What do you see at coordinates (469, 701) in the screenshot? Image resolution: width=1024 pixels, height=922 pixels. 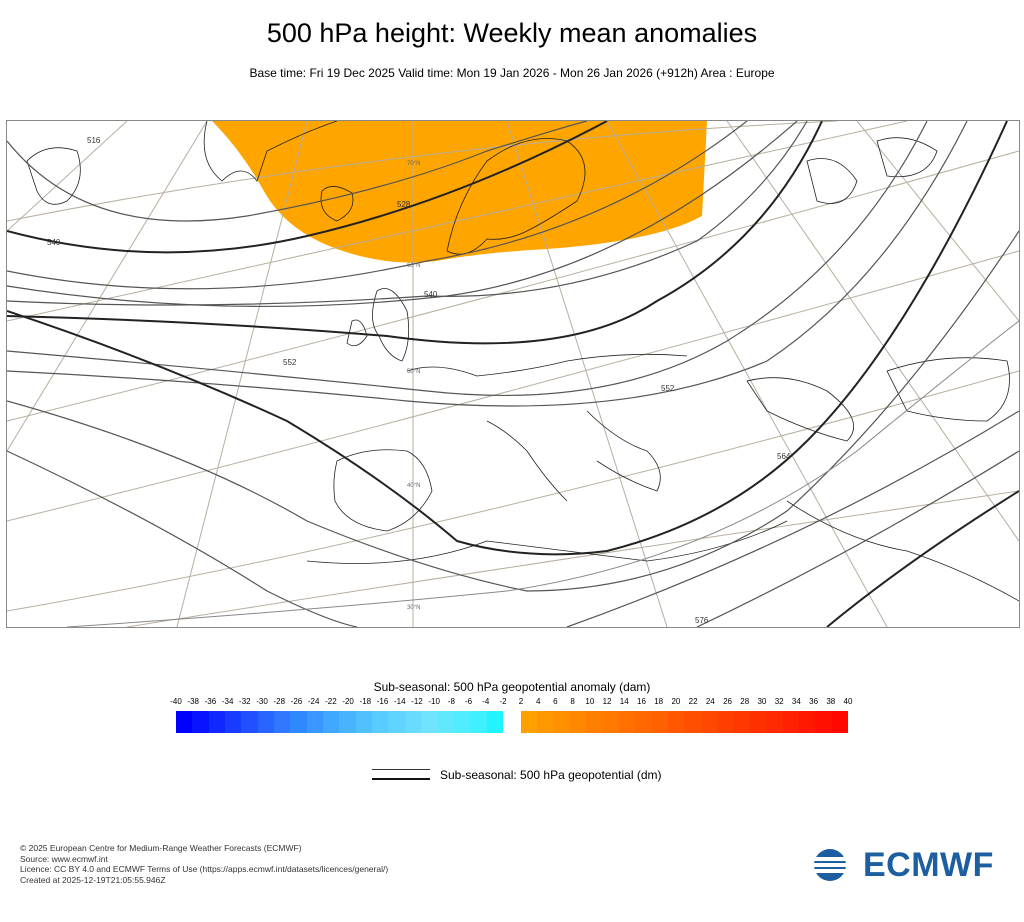 I see `colorbar-tick-label: -6` at bounding box center [469, 701].